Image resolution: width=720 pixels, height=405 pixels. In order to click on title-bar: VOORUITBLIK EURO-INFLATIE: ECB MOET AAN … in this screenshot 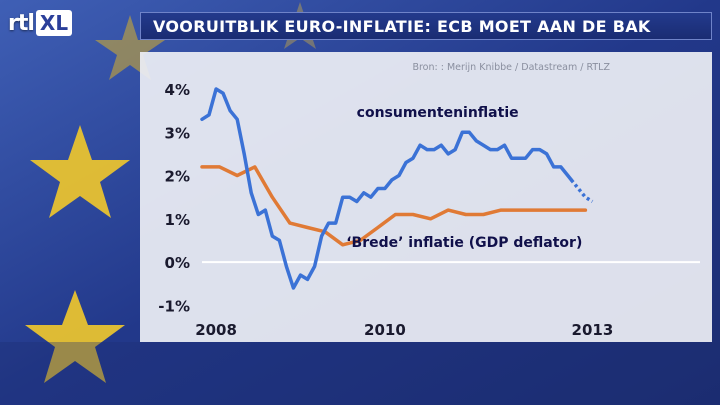, I will do `click(426, 26)`.